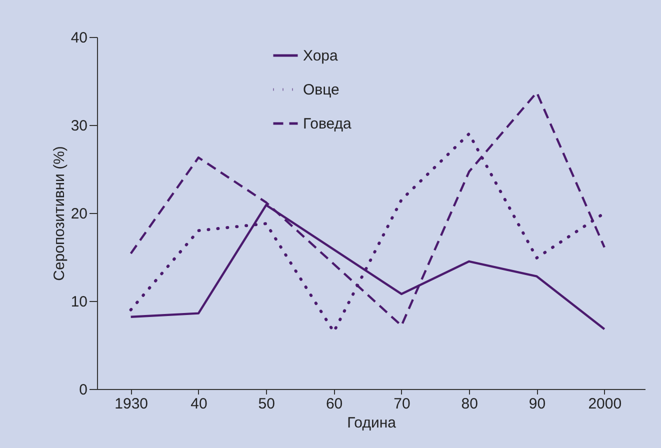 The height and width of the screenshot is (448, 661). Describe the element at coordinates (402, 404) in the screenshot. I see `x-tick-label: 70` at that location.